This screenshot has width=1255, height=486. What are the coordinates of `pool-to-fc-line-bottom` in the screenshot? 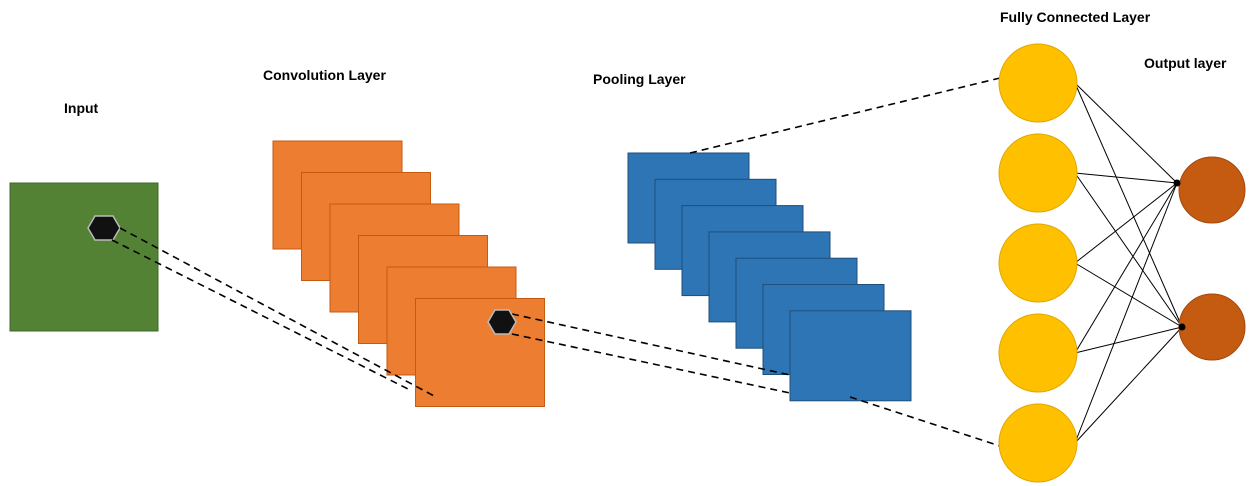 It's located at (925, 421).